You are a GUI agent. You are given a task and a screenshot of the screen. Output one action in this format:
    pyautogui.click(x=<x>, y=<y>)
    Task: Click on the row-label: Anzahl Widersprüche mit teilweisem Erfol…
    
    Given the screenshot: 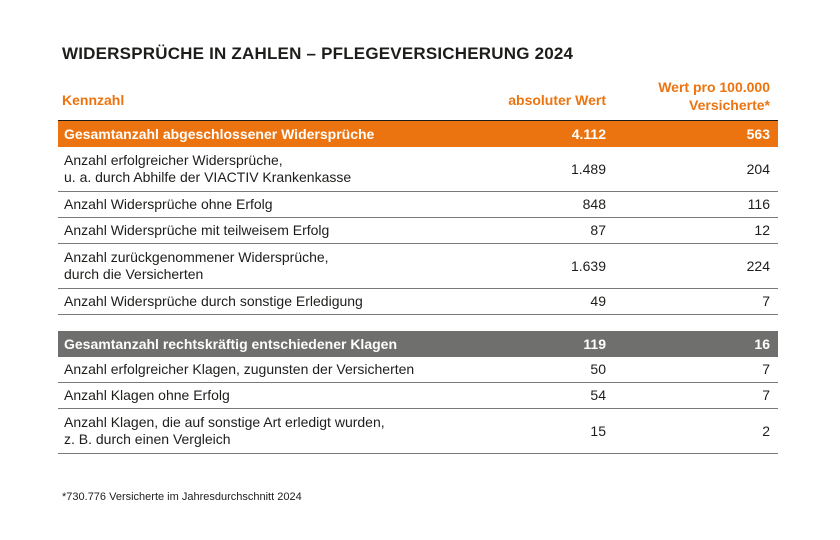 What is the action you would take?
    pyautogui.click(x=197, y=230)
    